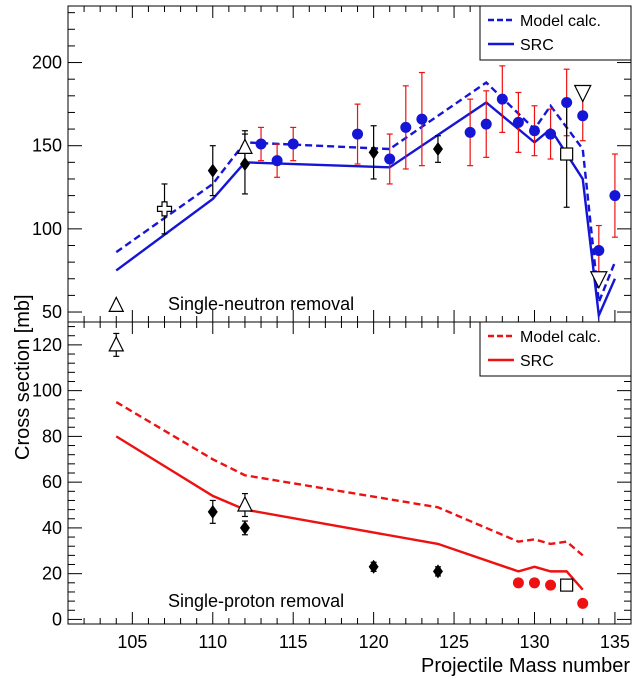 The height and width of the screenshot is (682, 643). Describe the element at coordinates (23, 377) in the screenshot. I see `y-axis-label: Cross section [mb]` at that location.